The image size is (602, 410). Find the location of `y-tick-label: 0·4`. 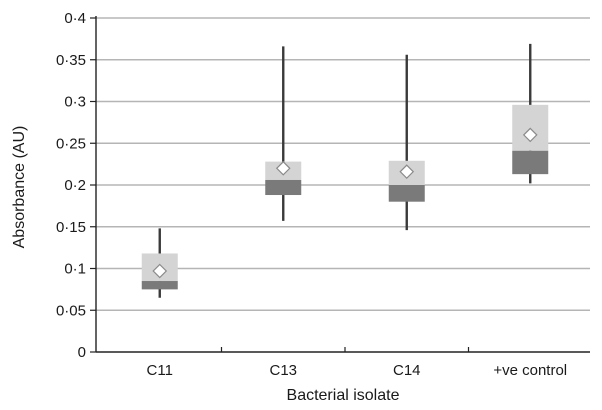

y-tick-label: 0·4 is located at coordinates (75, 18).